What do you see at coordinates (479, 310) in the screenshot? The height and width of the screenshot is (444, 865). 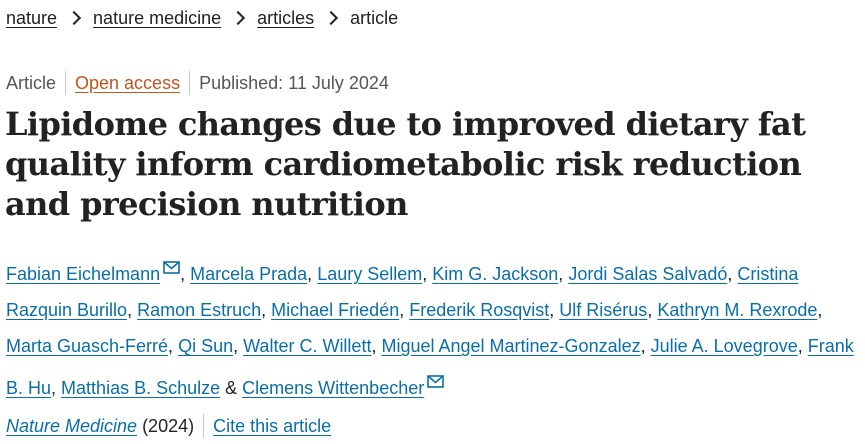 I see `author-link: Frederik Rosqvist` at bounding box center [479, 310].